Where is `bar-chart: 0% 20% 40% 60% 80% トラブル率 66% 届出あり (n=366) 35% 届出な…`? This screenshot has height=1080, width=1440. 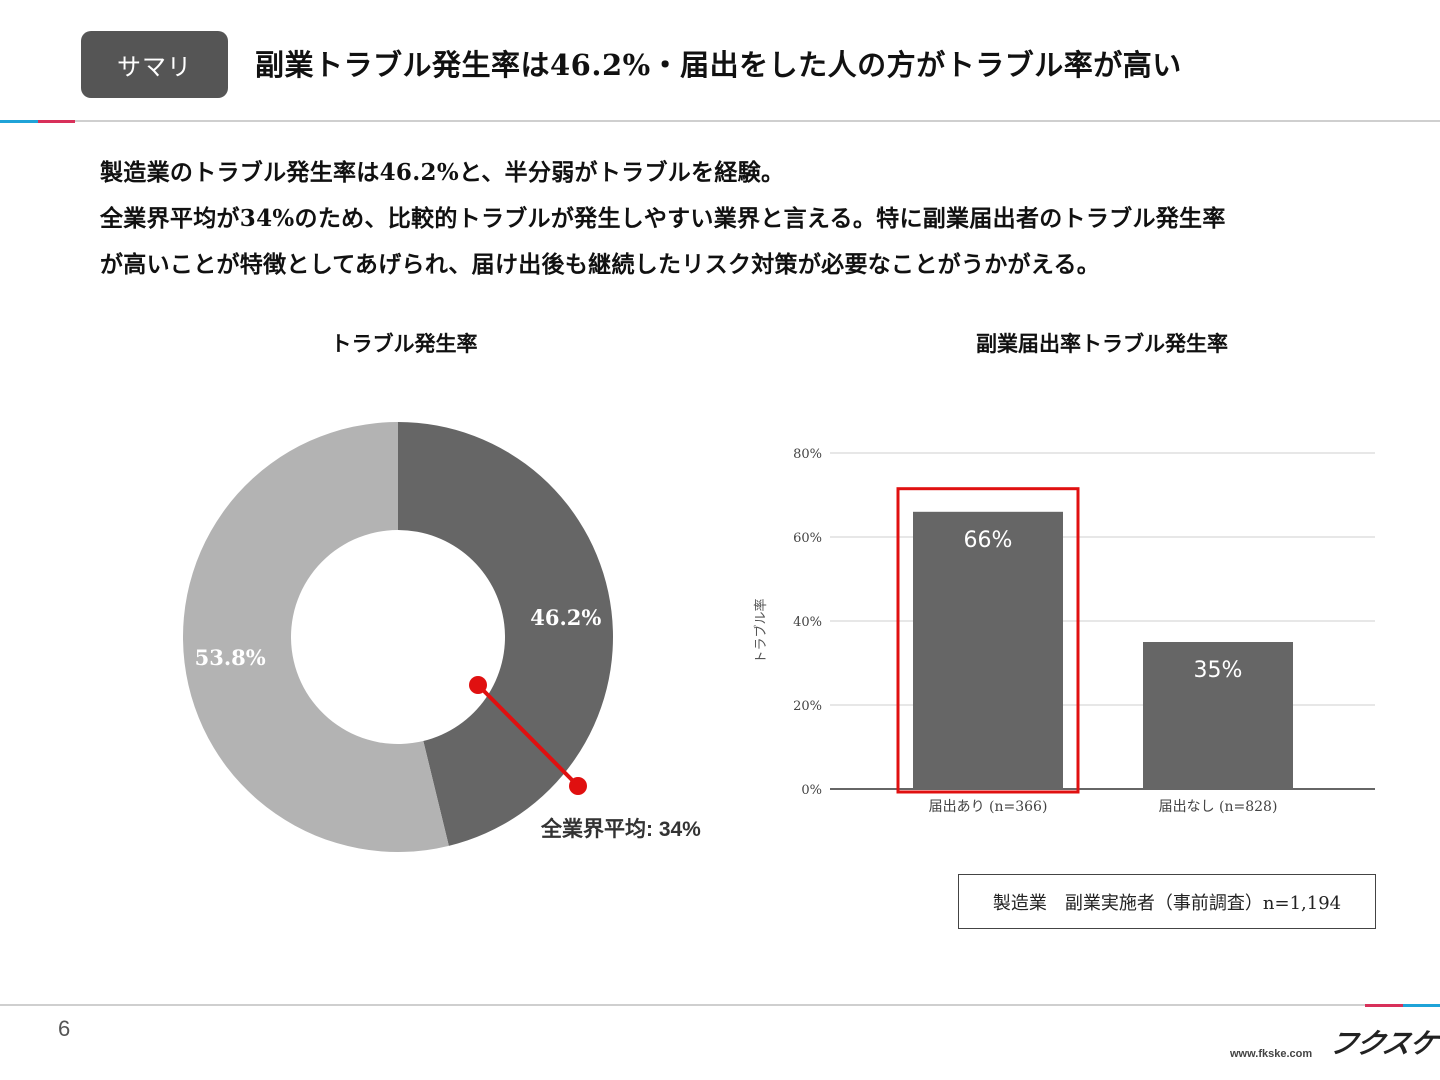 bar-chart: 0% 20% 40% 60% 80% トラブル率 66% 届出あり (n=366) 35% 届出な… is located at coordinates (1064, 631).